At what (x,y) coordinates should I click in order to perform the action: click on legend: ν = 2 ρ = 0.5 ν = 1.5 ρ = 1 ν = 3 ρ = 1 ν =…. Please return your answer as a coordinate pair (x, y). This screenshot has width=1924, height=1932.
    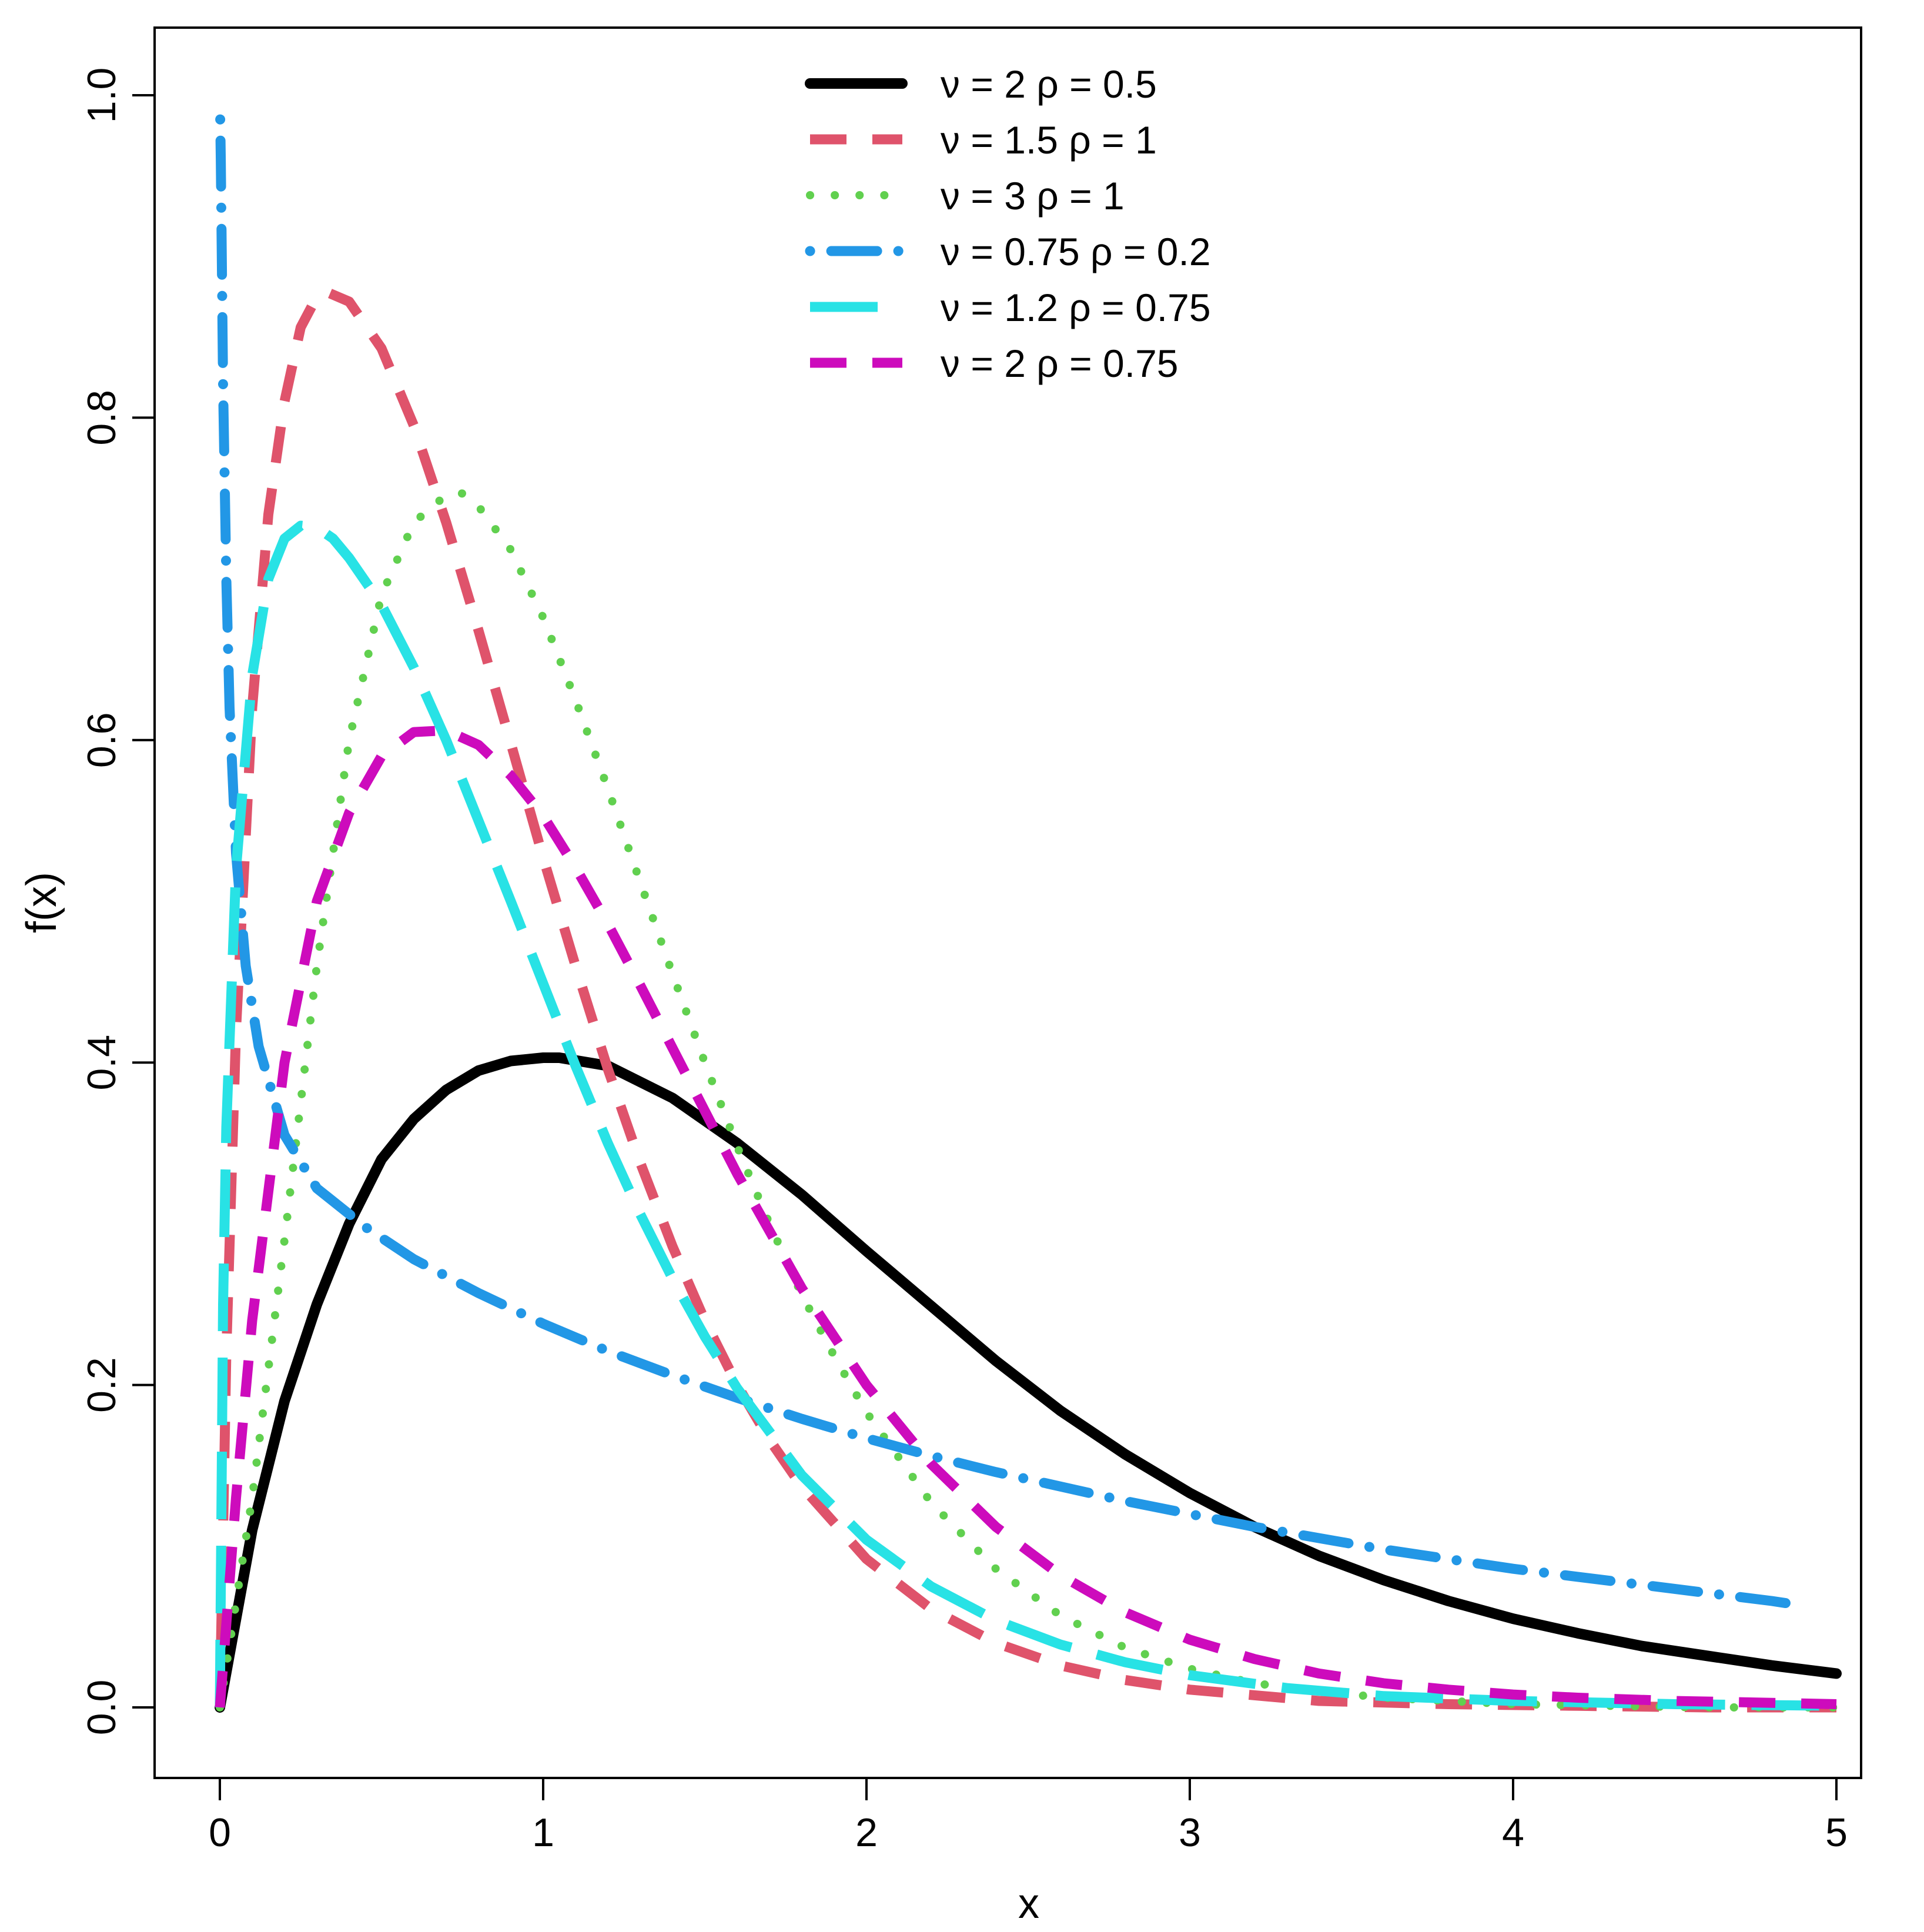
    Looking at the image, I should click on (1008, 223).